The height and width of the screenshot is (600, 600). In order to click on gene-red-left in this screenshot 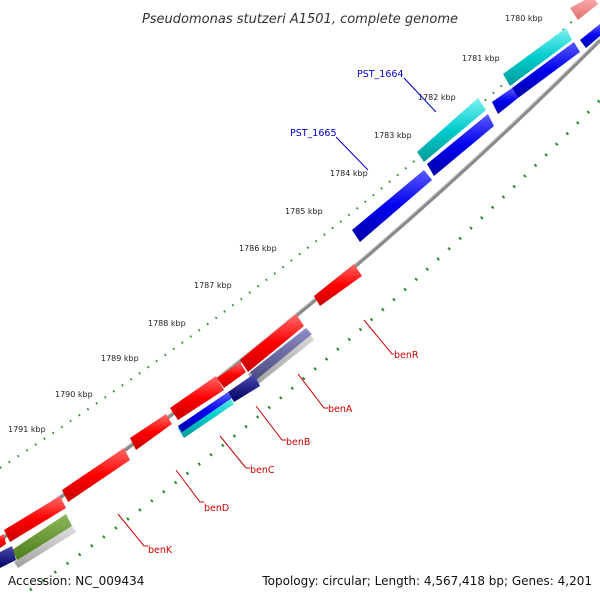, I will do `click(35, 519)`.